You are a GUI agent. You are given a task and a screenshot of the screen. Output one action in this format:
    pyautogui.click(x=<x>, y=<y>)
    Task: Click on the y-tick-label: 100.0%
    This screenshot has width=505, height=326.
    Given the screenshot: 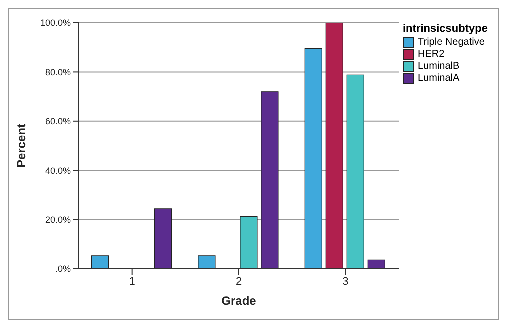 What is the action you would take?
    pyautogui.click(x=55, y=23)
    